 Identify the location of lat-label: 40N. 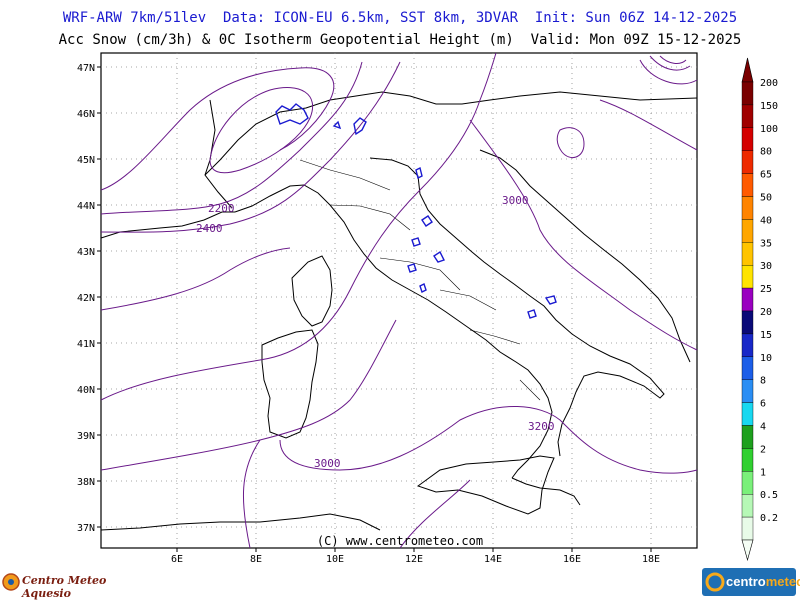
(86, 390).